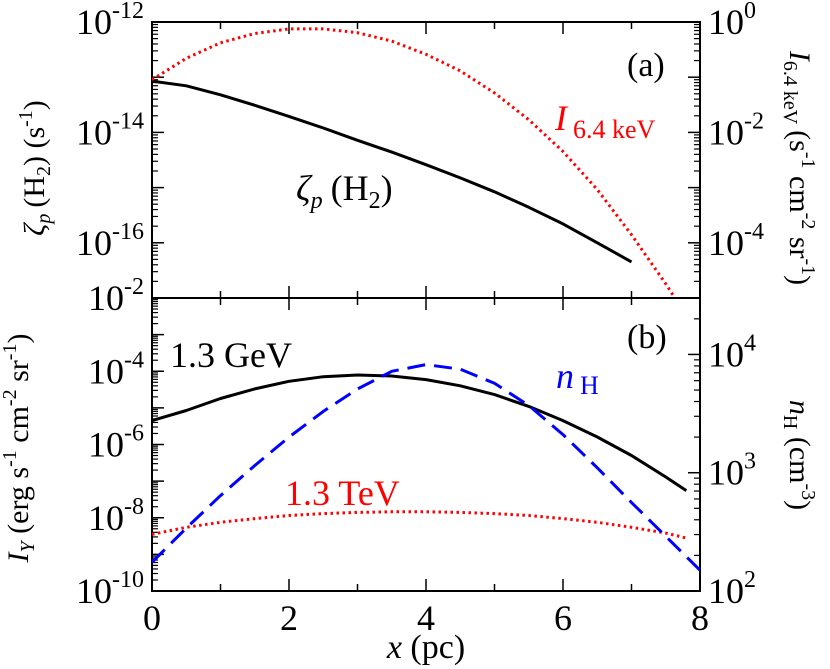 The height and width of the screenshot is (669, 830). I want to click on y-tick-label: 10⁴, so click(732, 352).